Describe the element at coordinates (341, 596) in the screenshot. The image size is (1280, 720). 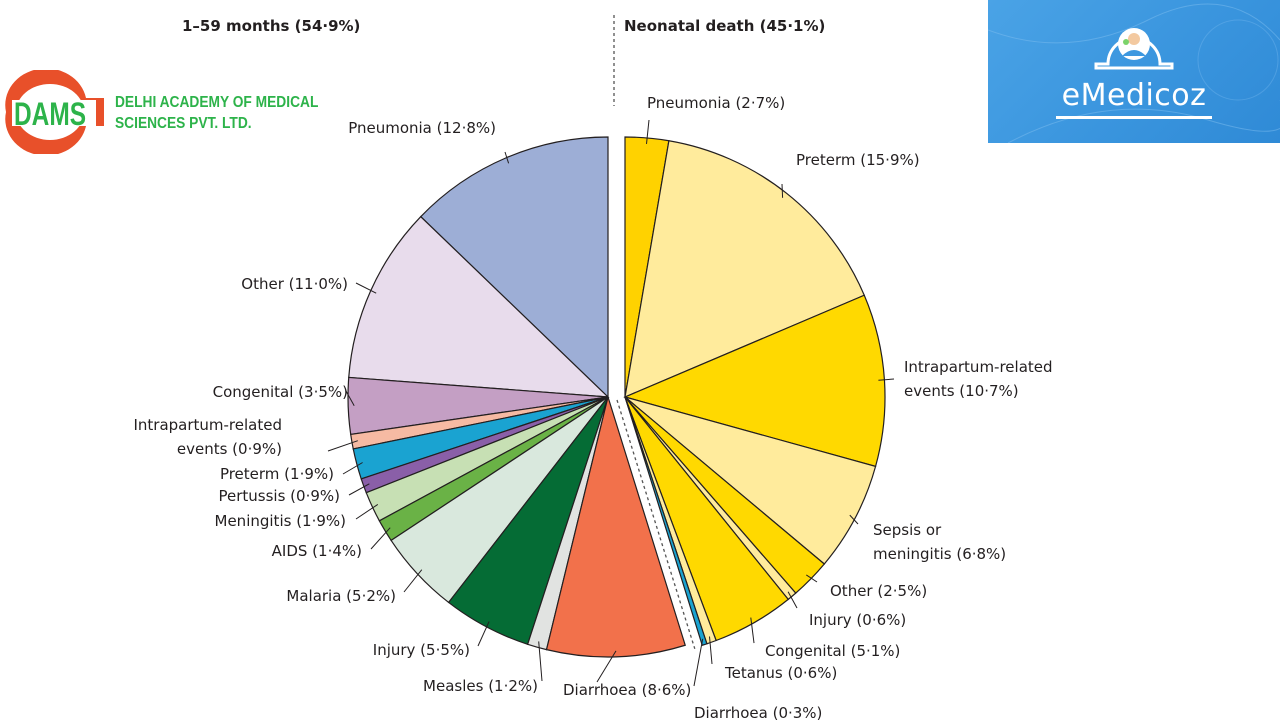
I see `child-label-malaria: Malaria (5·2%)` at that location.